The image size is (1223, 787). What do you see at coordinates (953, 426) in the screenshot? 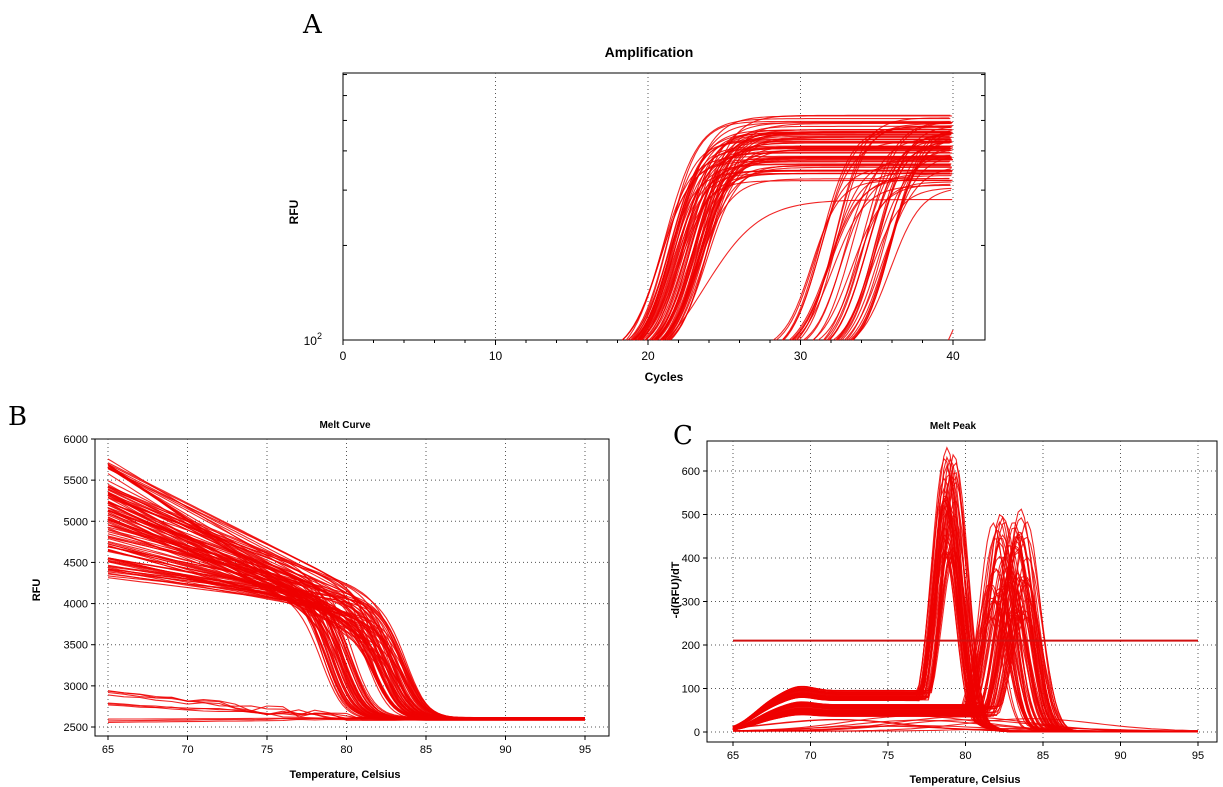
I see `chart-c-title: Melt Peak` at bounding box center [953, 426].